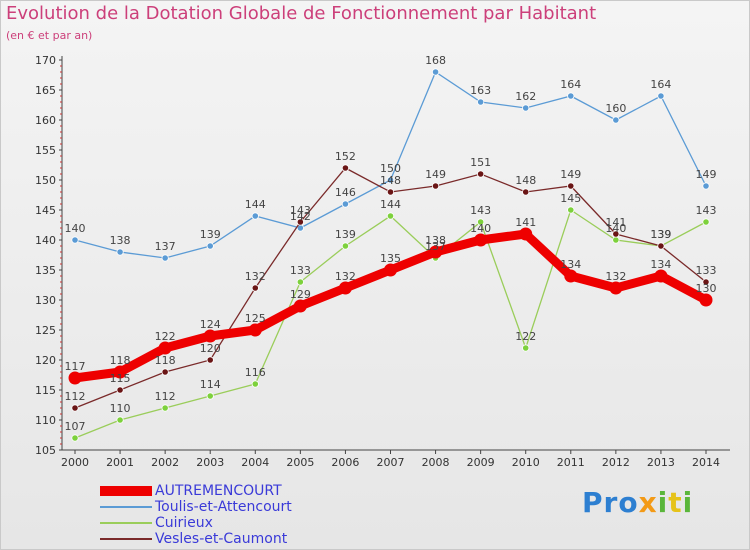 The height and width of the screenshot is (550, 750). What do you see at coordinates (615, 108) in the screenshot?
I see `data-label: 160` at bounding box center [615, 108].